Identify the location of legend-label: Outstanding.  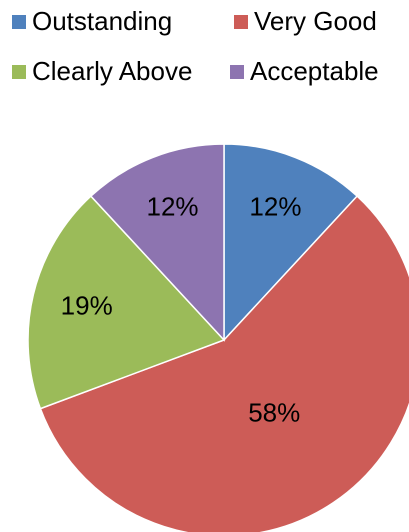
(102, 21).